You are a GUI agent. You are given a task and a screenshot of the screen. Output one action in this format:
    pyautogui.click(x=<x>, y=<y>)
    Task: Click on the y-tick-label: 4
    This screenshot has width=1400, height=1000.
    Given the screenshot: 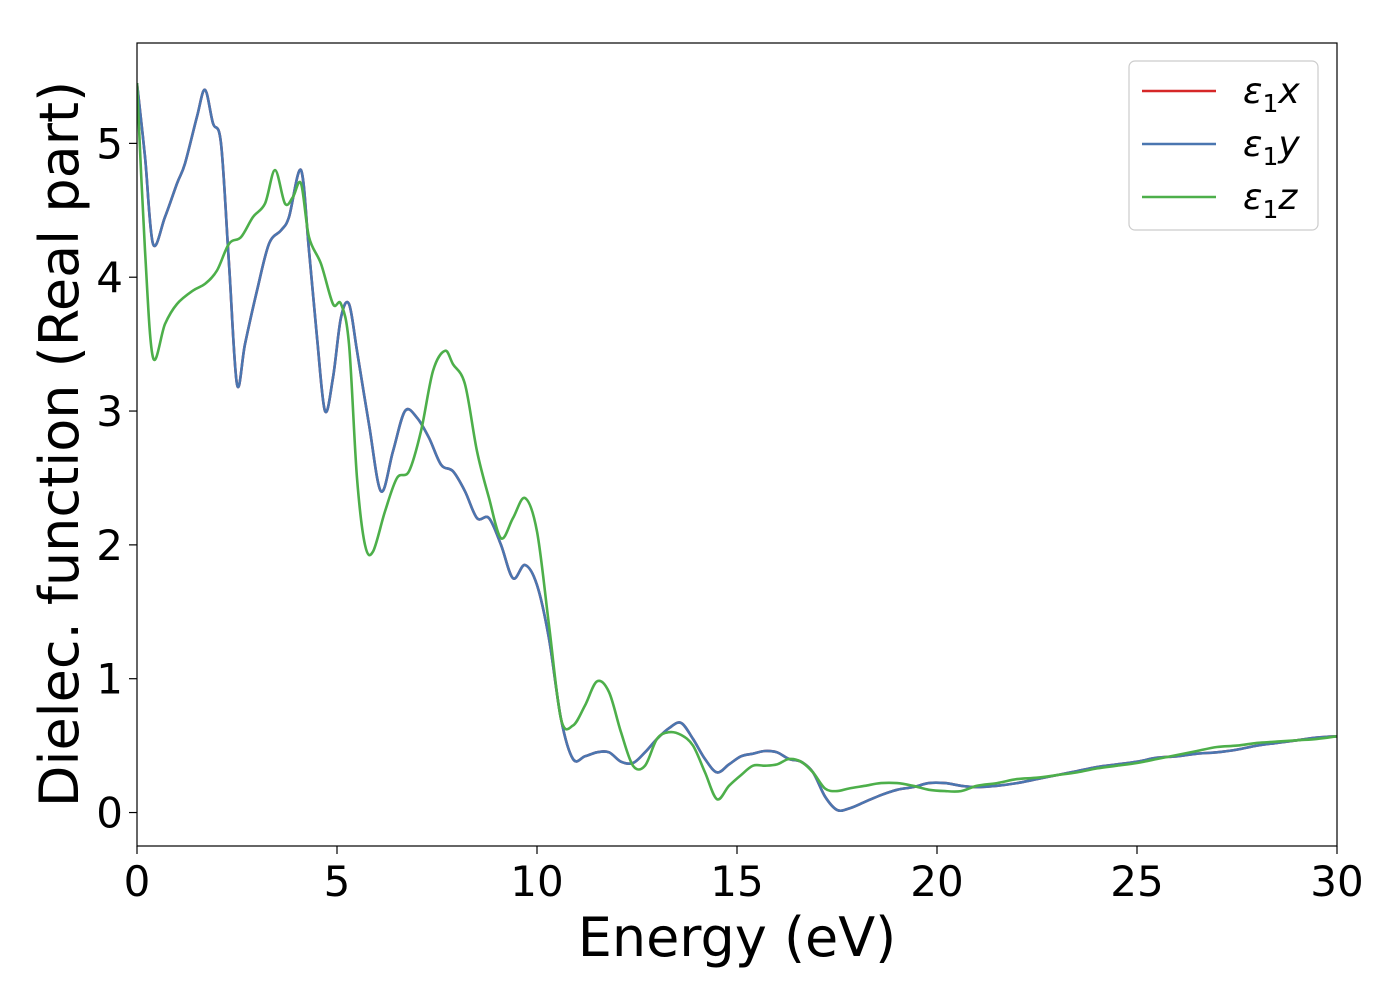 What is the action you would take?
    pyautogui.click(x=109, y=277)
    